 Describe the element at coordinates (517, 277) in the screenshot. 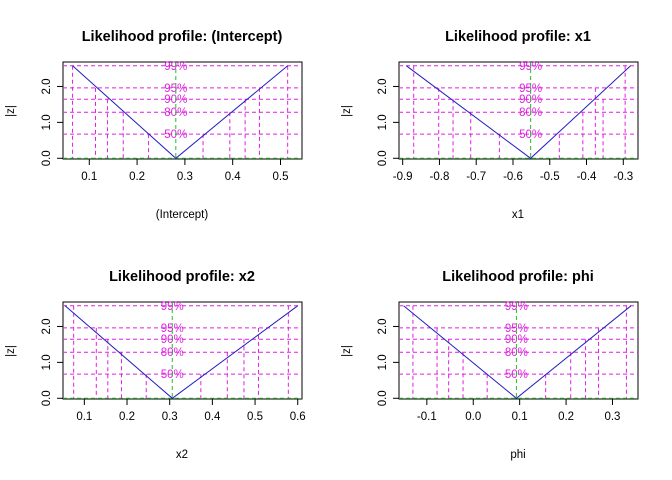

I see `panel-title: Likelihood profile: phi` at that location.